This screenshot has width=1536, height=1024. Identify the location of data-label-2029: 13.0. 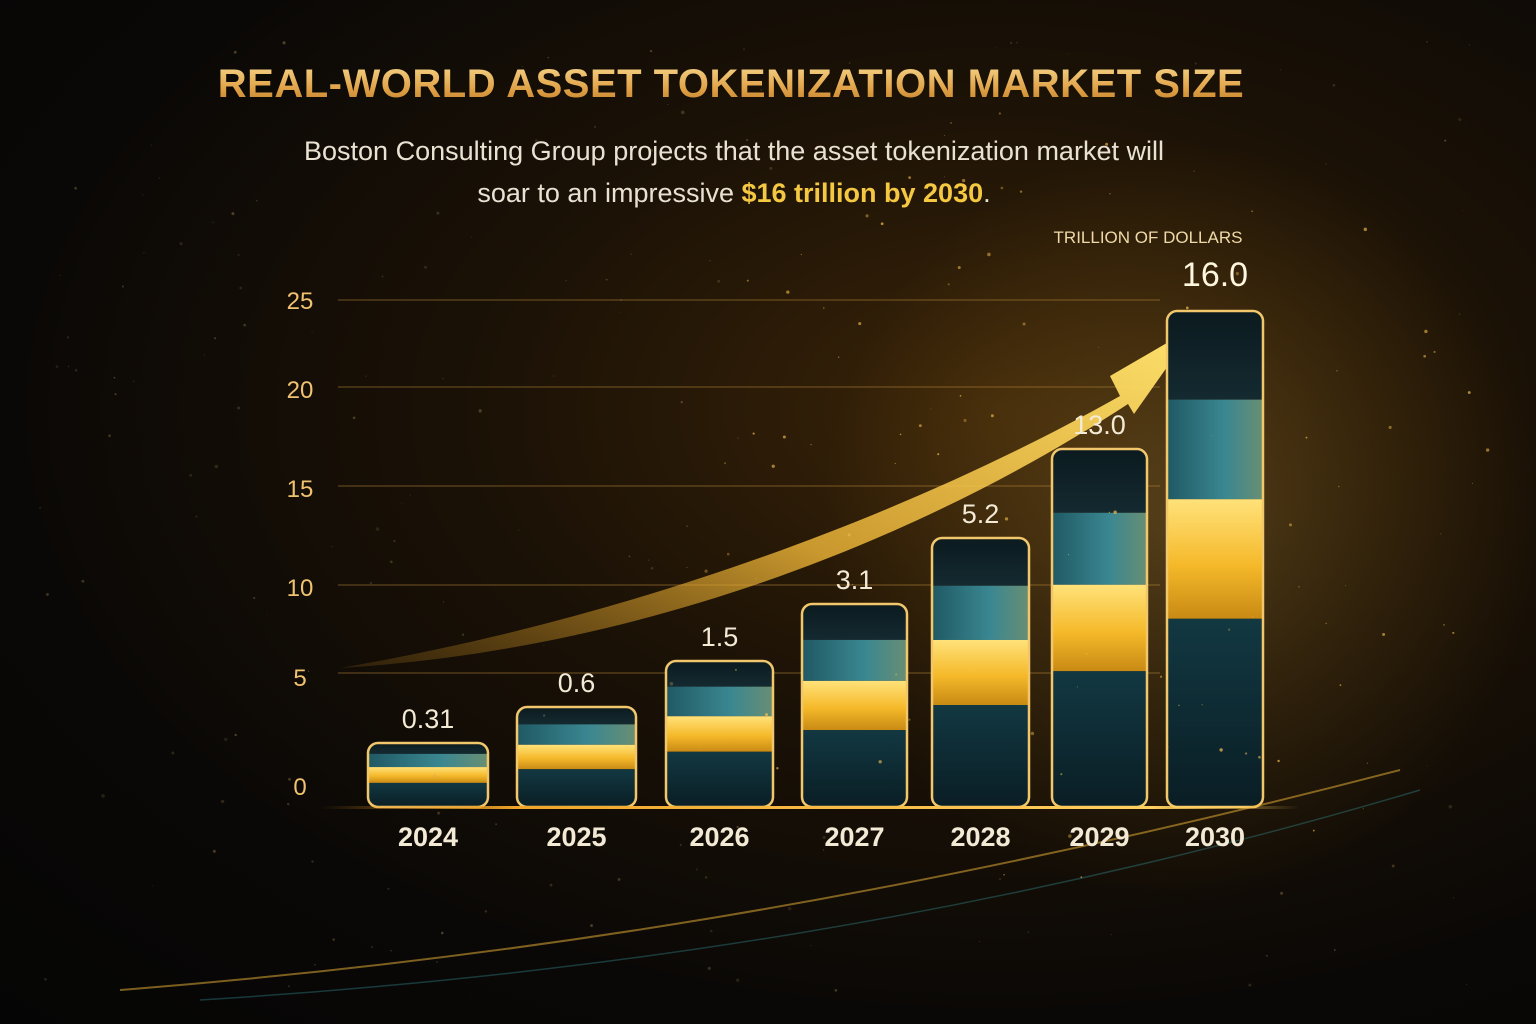
(1099, 425).